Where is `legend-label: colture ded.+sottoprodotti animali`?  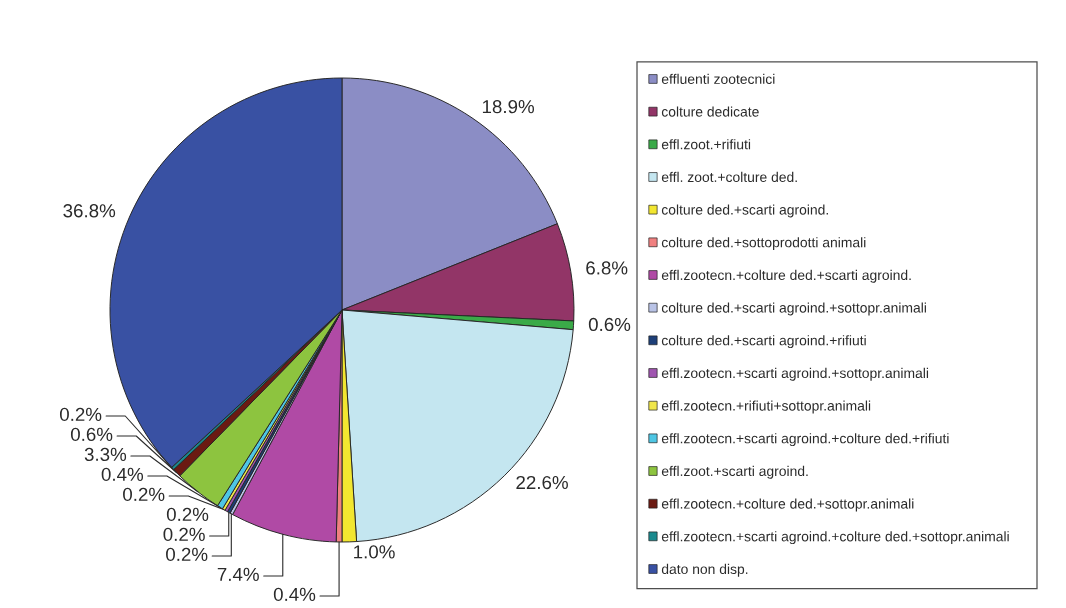 legend-label: colture ded.+sottoprodotti animali is located at coordinates (763, 244).